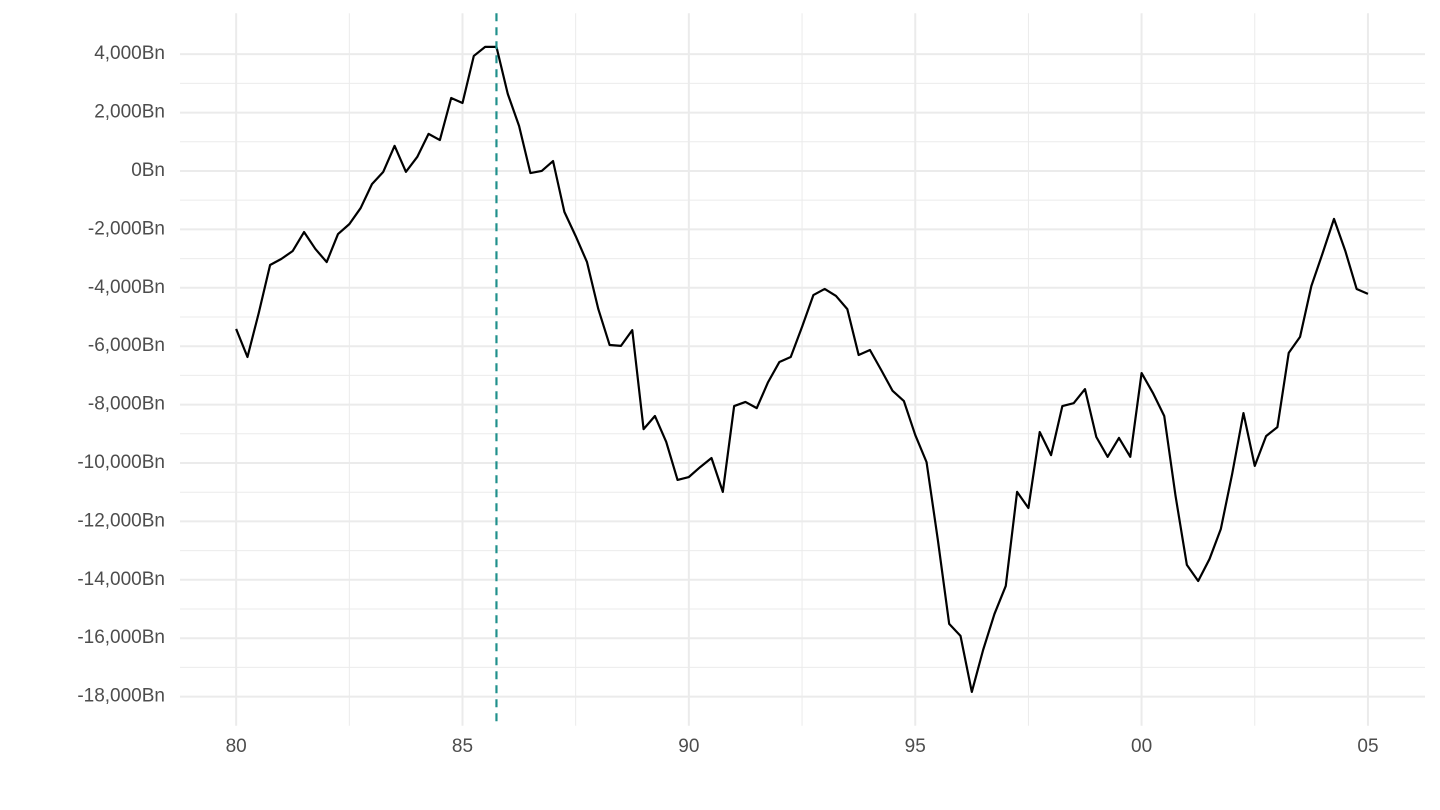  I want to click on x-tick-label: 95, so click(915, 746).